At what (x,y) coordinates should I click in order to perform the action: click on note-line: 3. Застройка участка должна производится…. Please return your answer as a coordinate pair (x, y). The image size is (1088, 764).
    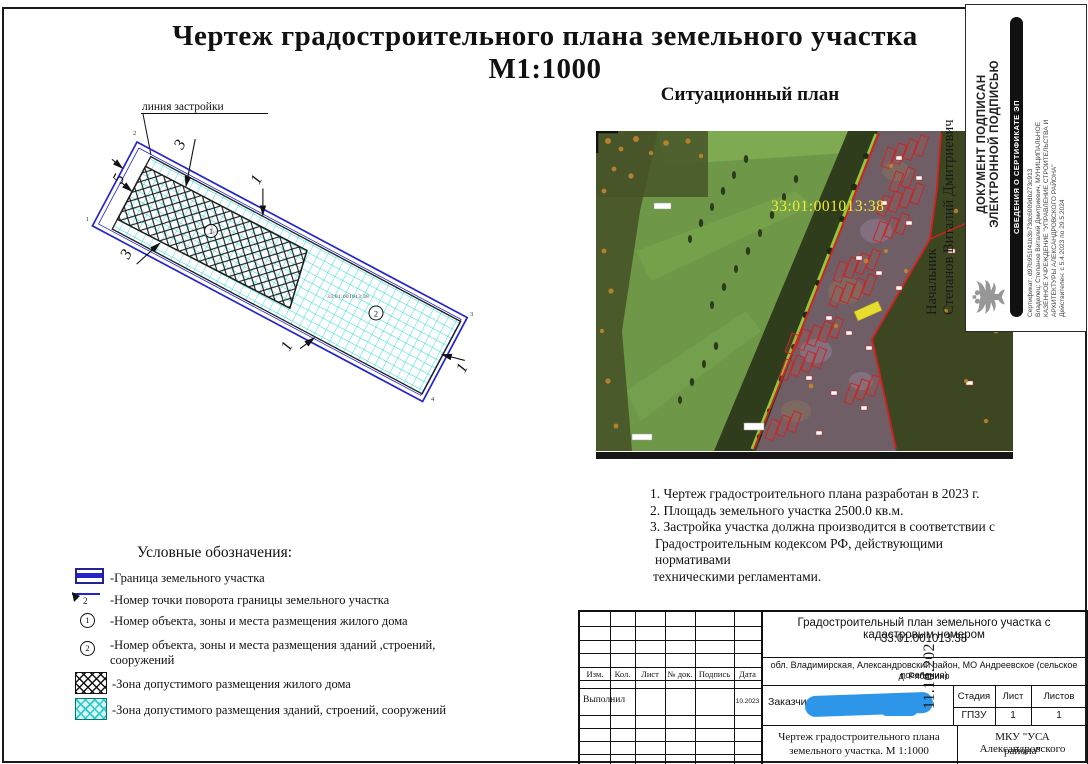
    Looking at the image, I should click on (823, 526).